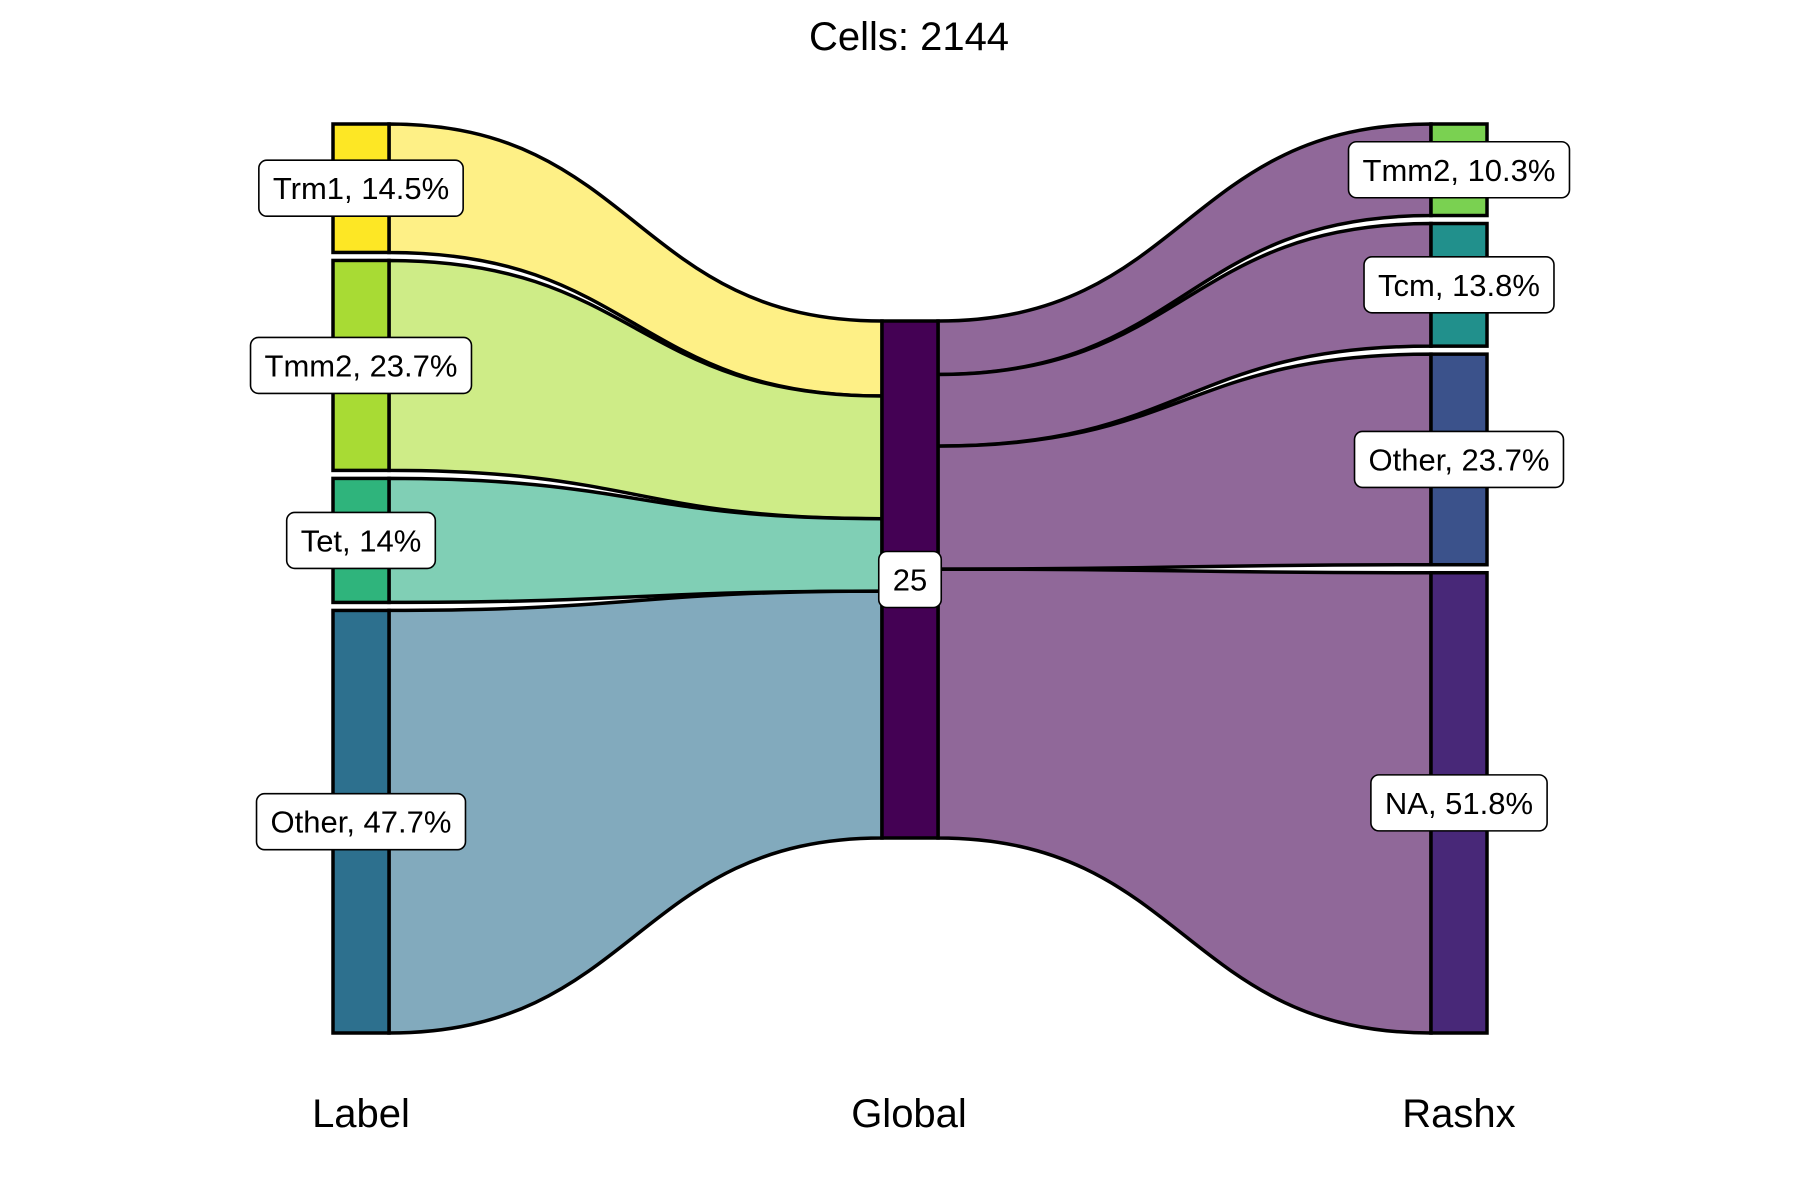  I want to click on rashx-tmm2-tag: Tmm2, 10.3%, so click(1459, 169).